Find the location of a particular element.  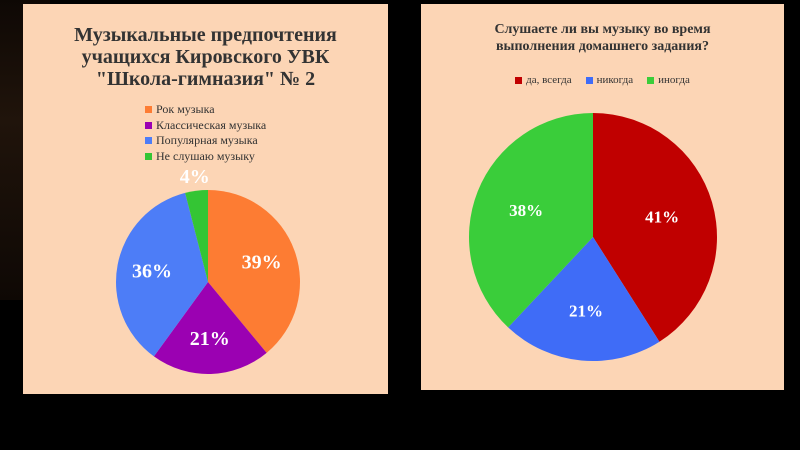

legend-label: Популярная музыка is located at coordinates (207, 140).